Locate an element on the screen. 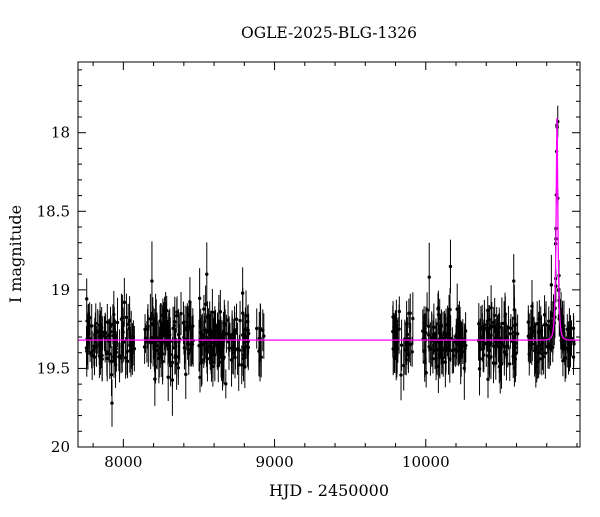 The width and height of the screenshot is (600, 517). chart-title: OGLE-2025-BLG-1326 is located at coordinates (329, 33).